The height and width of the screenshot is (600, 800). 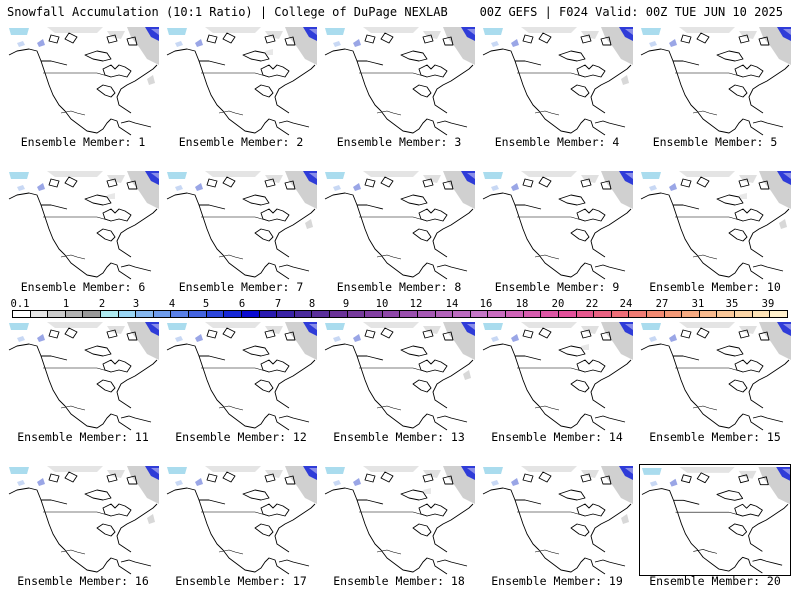 I want to click on colorbar-label: 22, so click(x=592, y=304).